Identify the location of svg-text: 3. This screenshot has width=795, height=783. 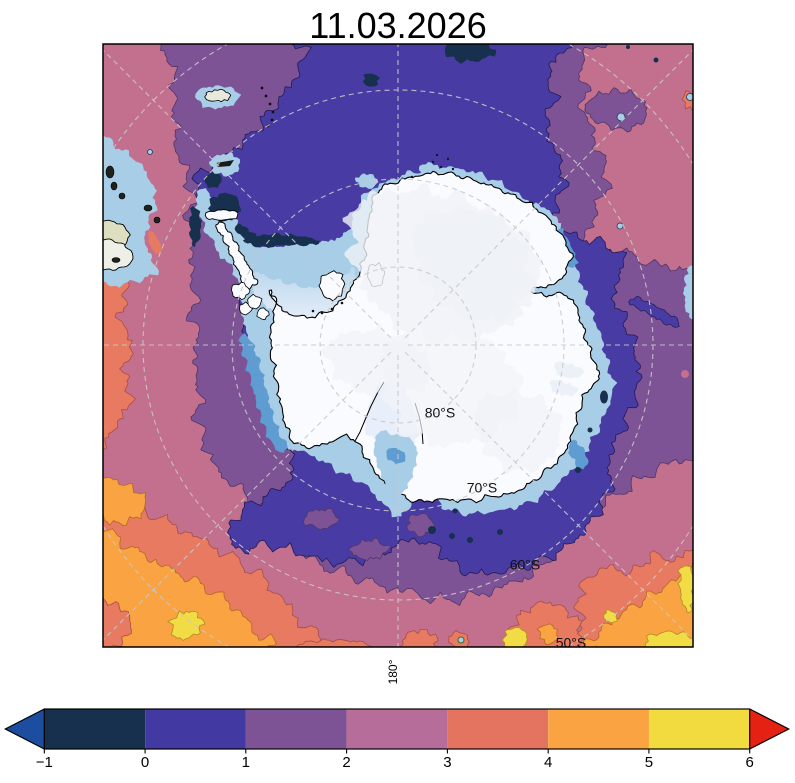
(447, 762).